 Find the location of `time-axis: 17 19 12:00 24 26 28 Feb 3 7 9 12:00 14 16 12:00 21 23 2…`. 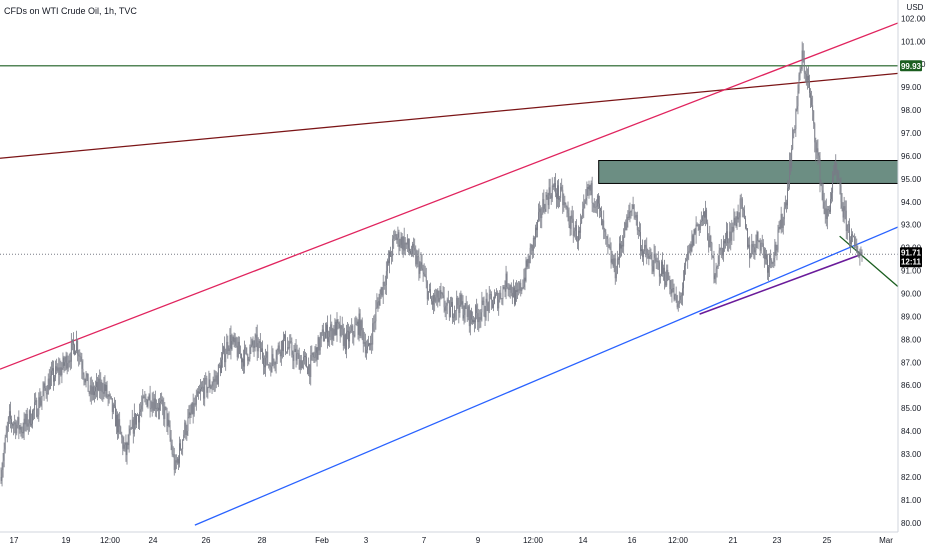

time-axis: 17 19 12:00 24 26 28 Feb 3 7 9 12:00 14 16 12:00 21 23 2… is located at coordinates (449, 538).